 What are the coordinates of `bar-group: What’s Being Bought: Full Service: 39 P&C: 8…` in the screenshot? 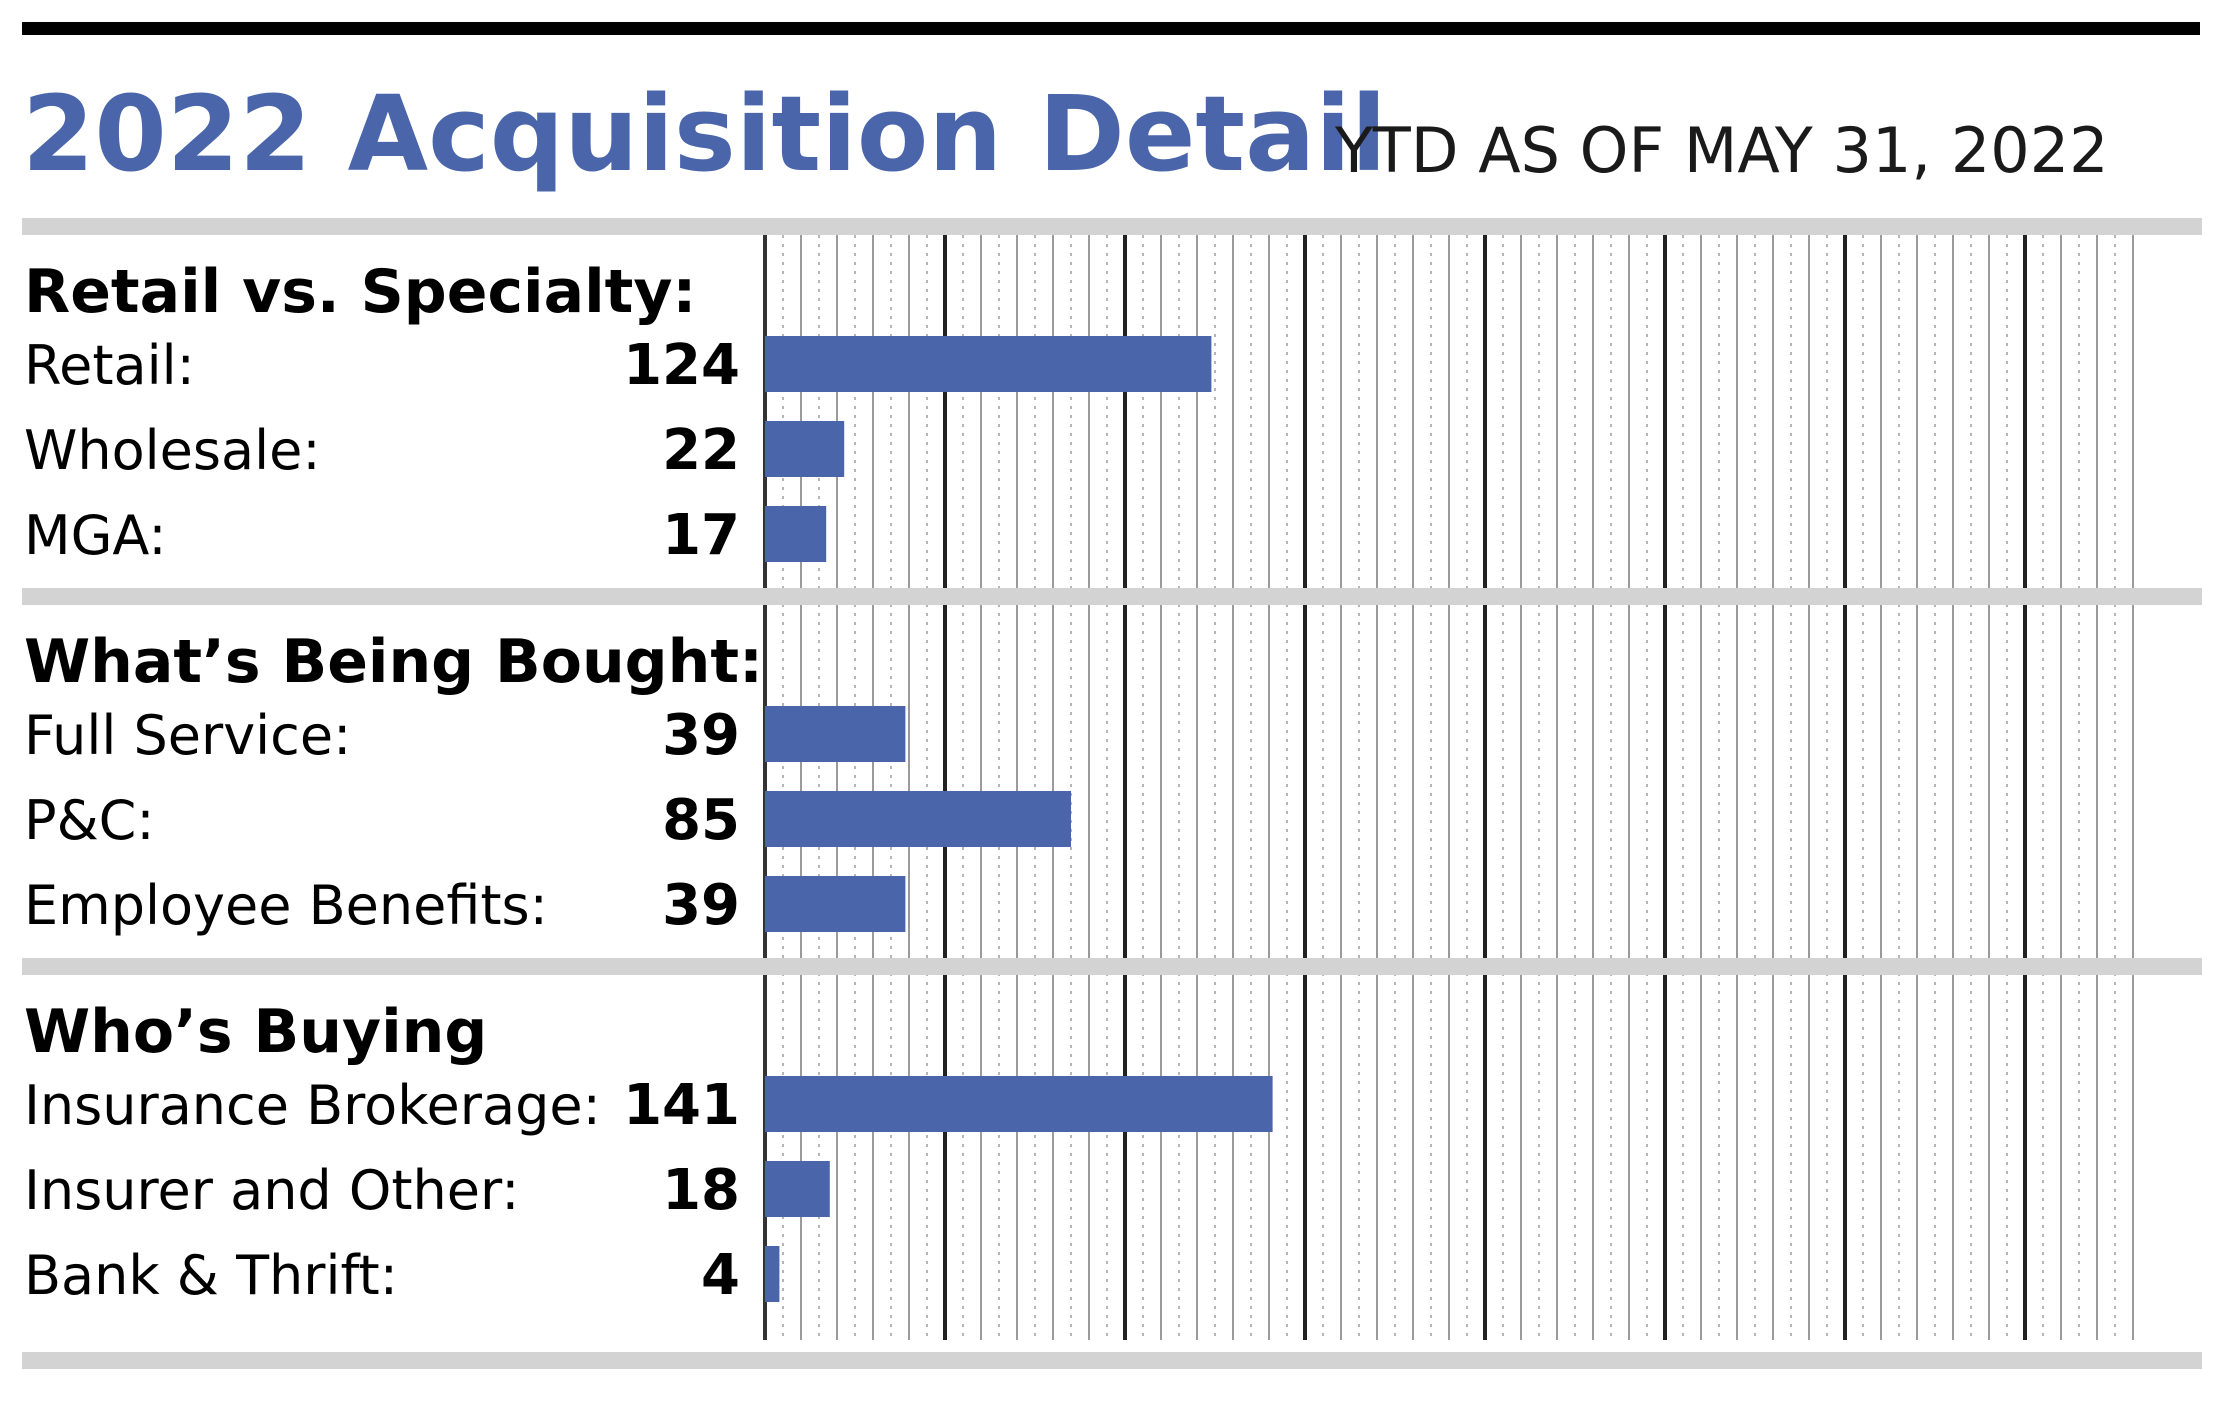 It's located at (547, 782).